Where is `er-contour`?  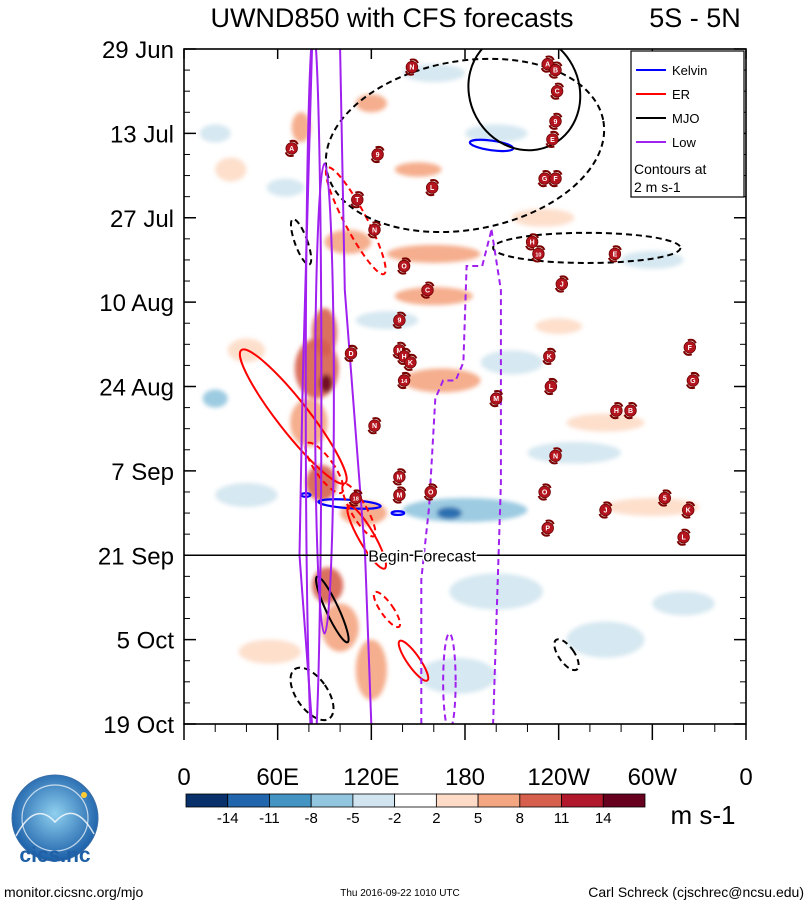
er-contour is located at coordinates (355, 221).